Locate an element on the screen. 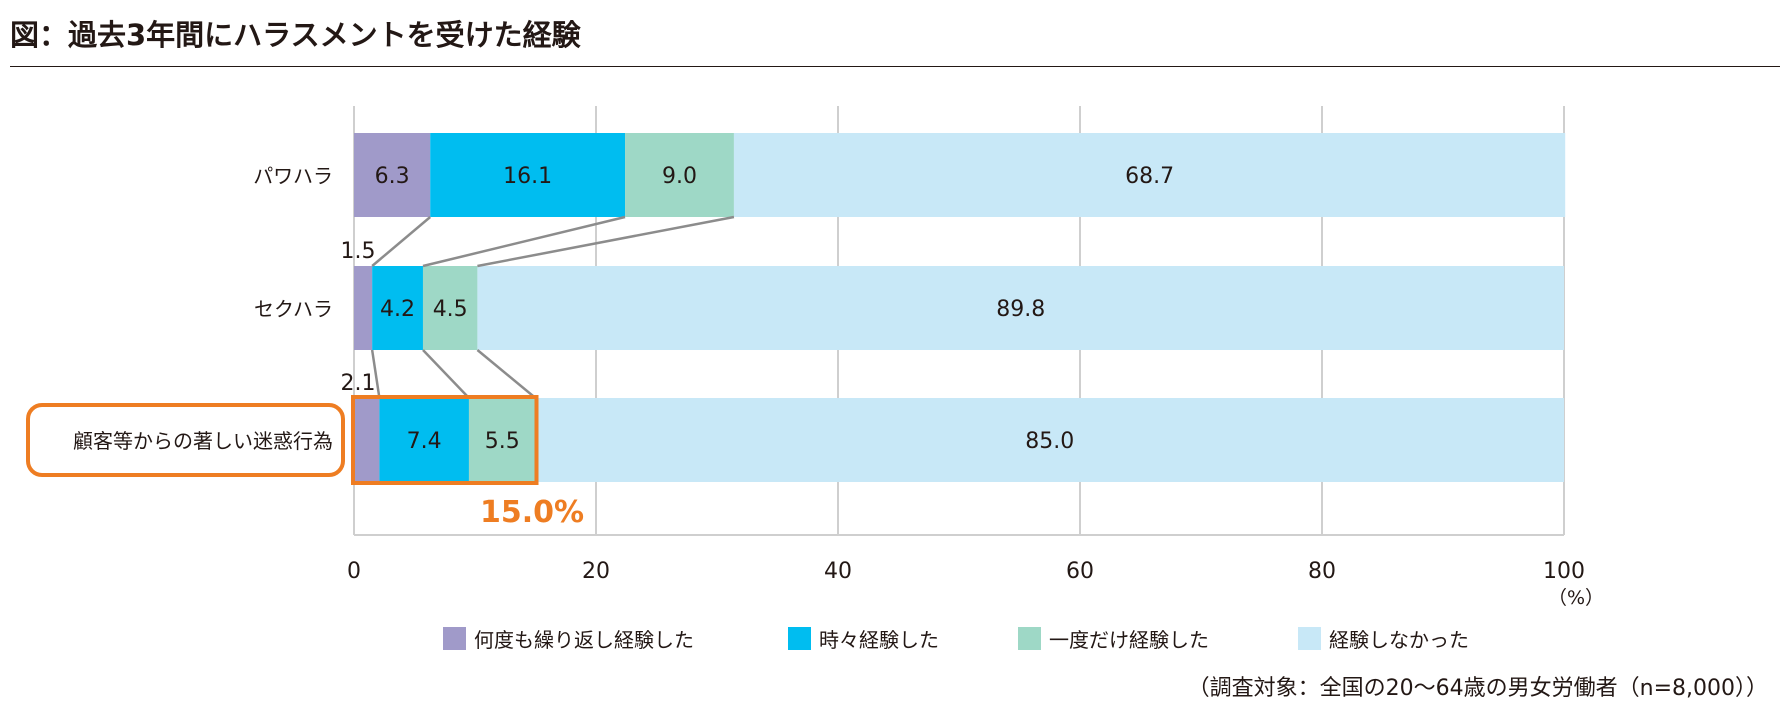  legend-swatch-once is located at coordinates (1029, 638).